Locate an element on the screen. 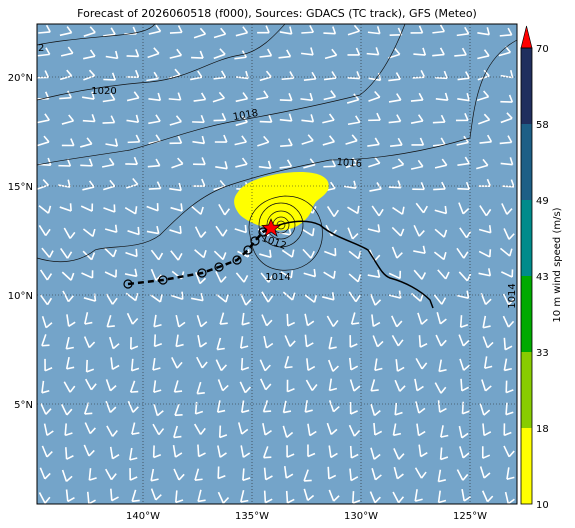 This screenshot has height=528, width=575. past-track is located at coordinates (199, 256).